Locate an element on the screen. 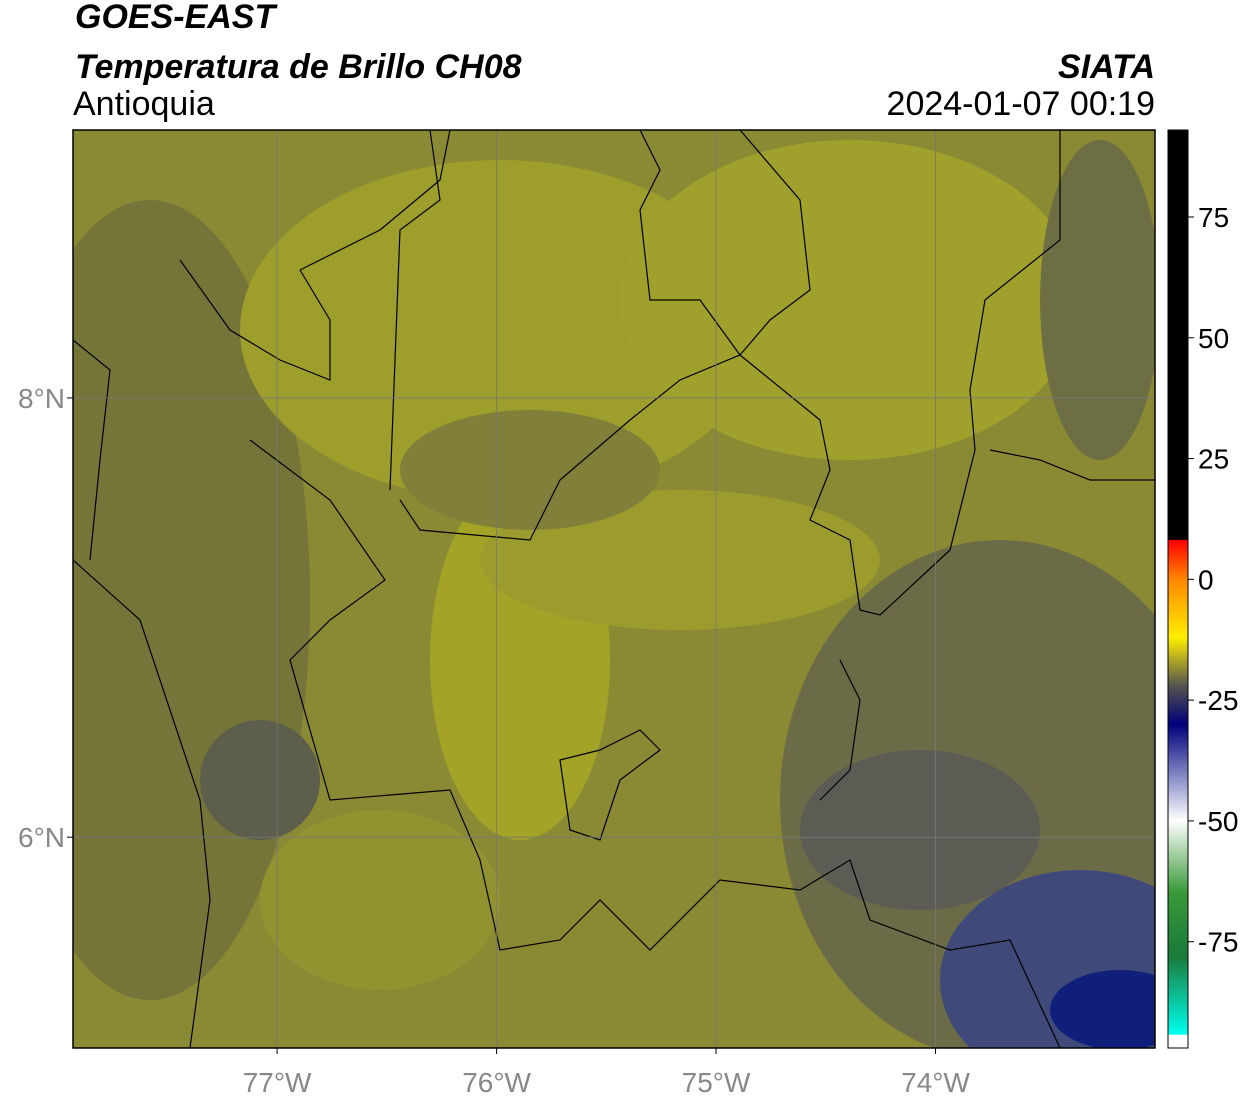 The width and height of the screenshot is (1252, 1099). region: Antioquia is located at coordinates (144, 104).